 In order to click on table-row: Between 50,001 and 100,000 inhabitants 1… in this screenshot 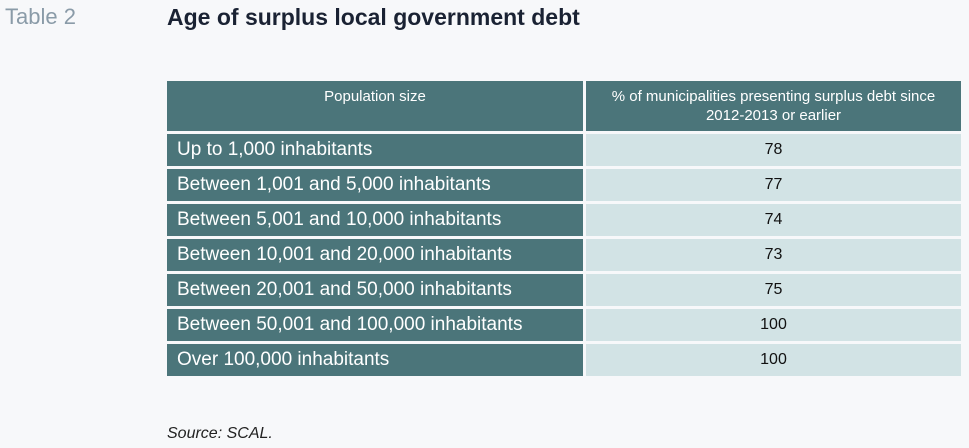, I will do `click(564, 325)`.